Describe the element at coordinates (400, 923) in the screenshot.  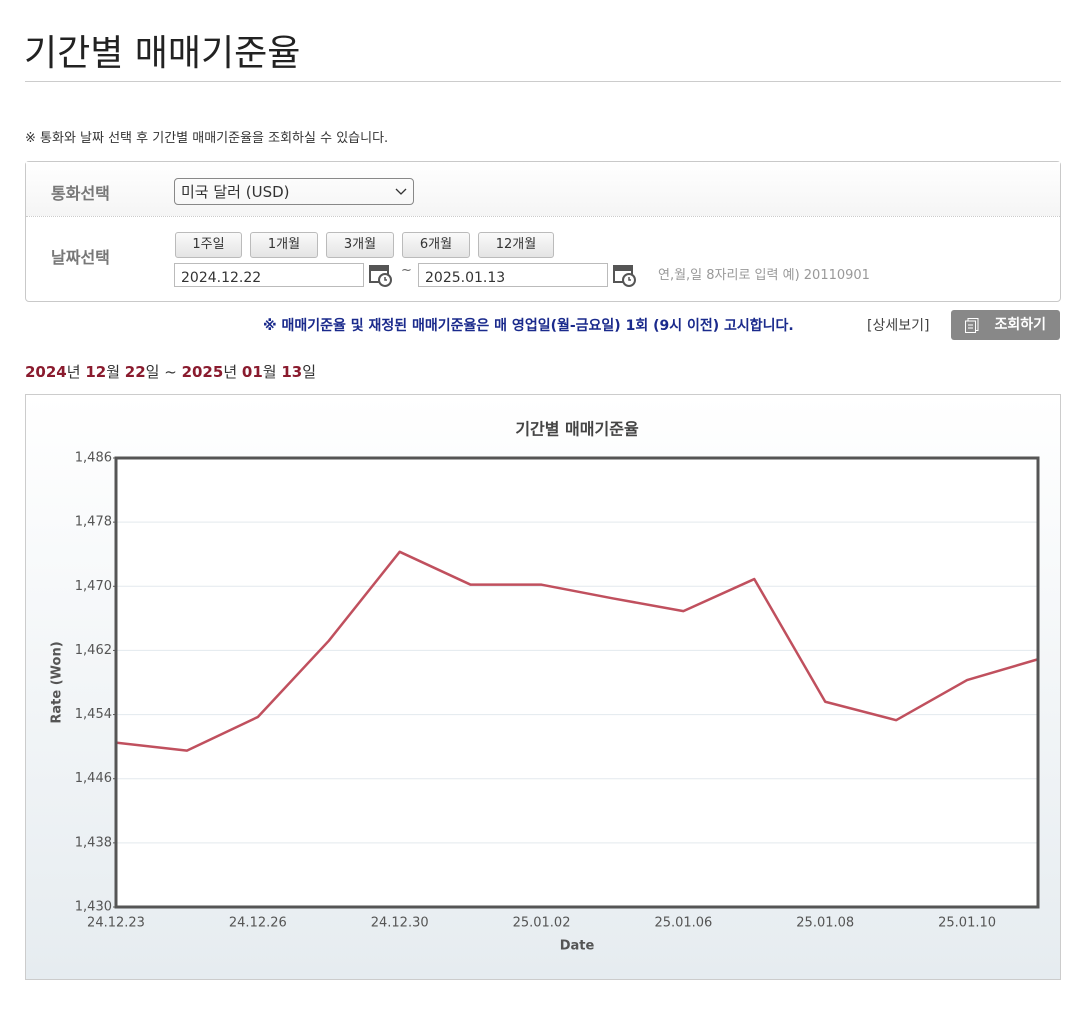
I see `x-tick-label: 24.12.30` at that location.